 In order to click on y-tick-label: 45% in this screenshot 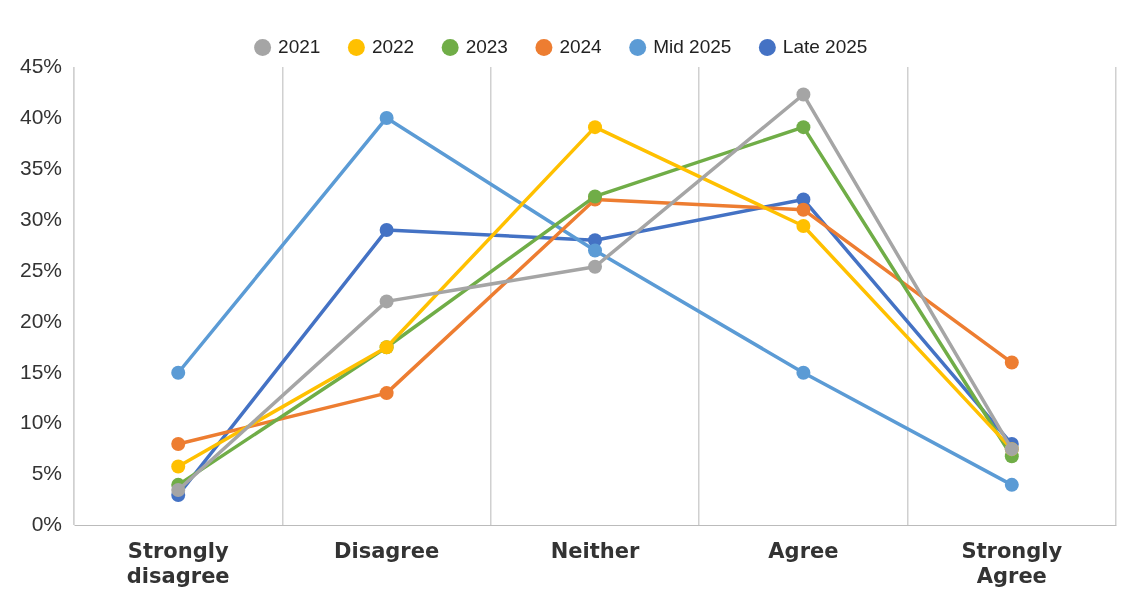, I will do `click(41, 65)`.